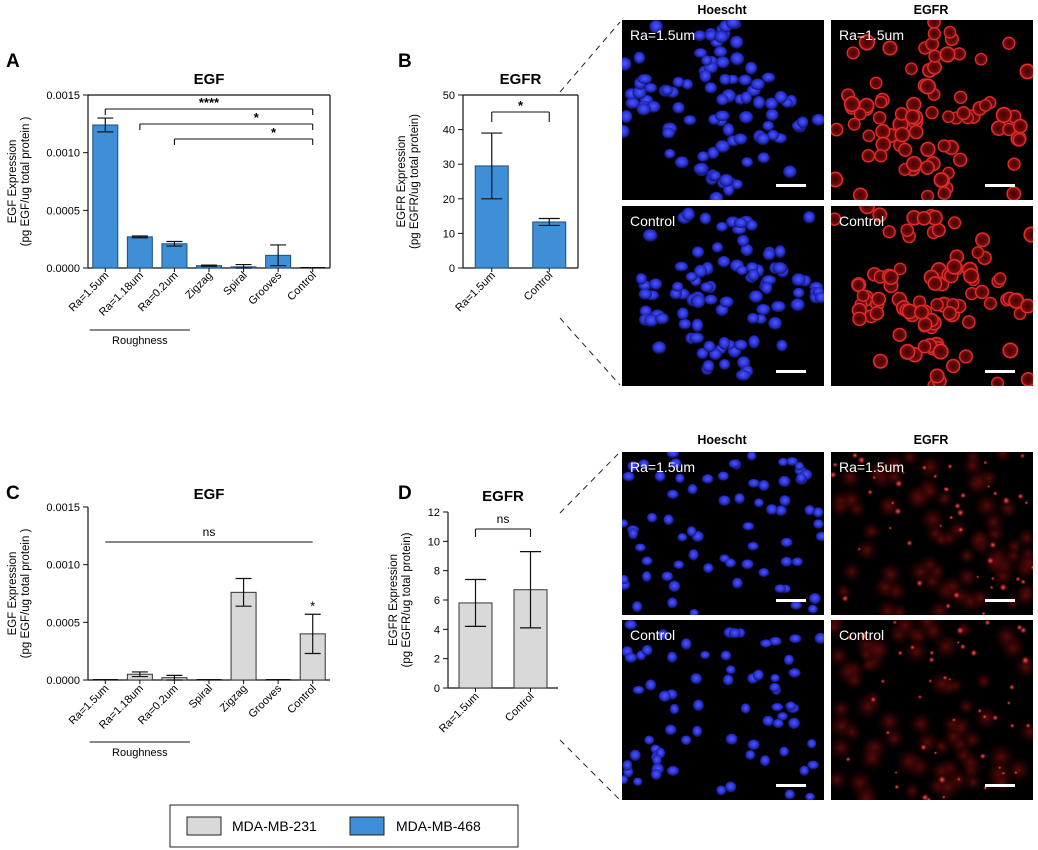  I want to click on panel-letter-a: A, so click(13, 61).